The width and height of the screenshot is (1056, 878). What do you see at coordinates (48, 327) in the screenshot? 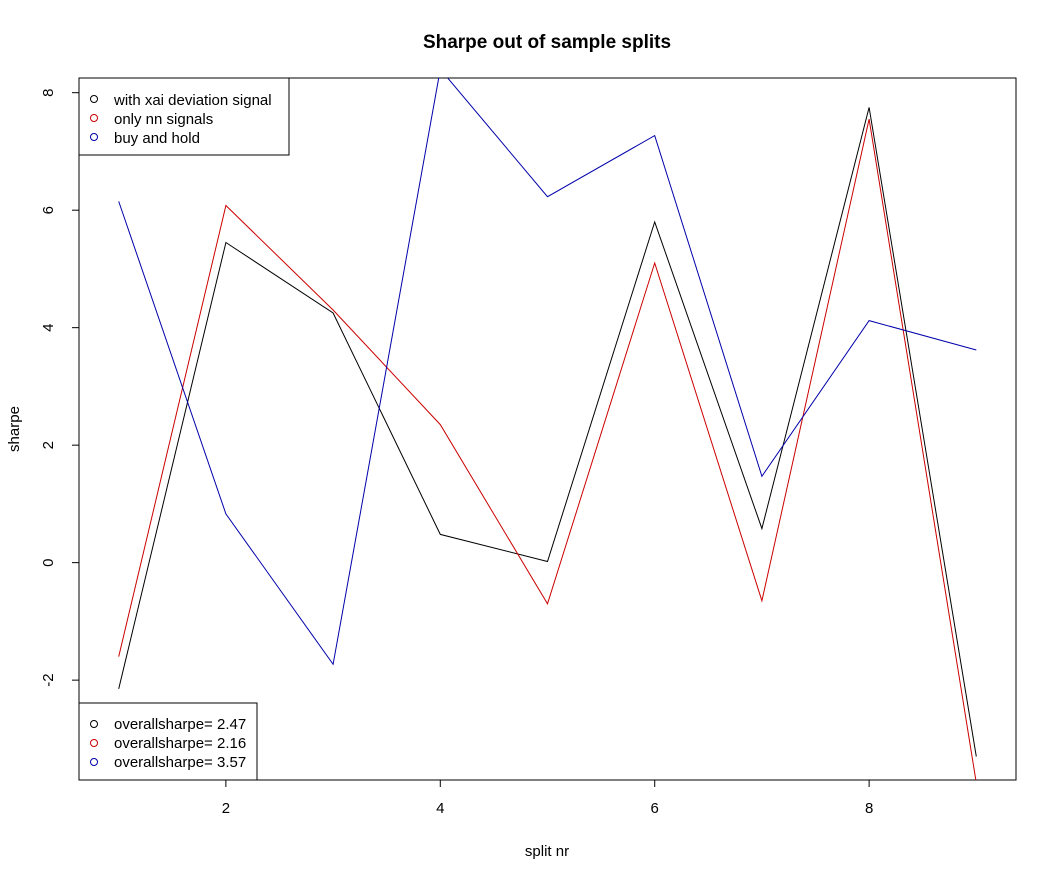
I see `y-tick-label: 4` at bounding box center [48, 327].